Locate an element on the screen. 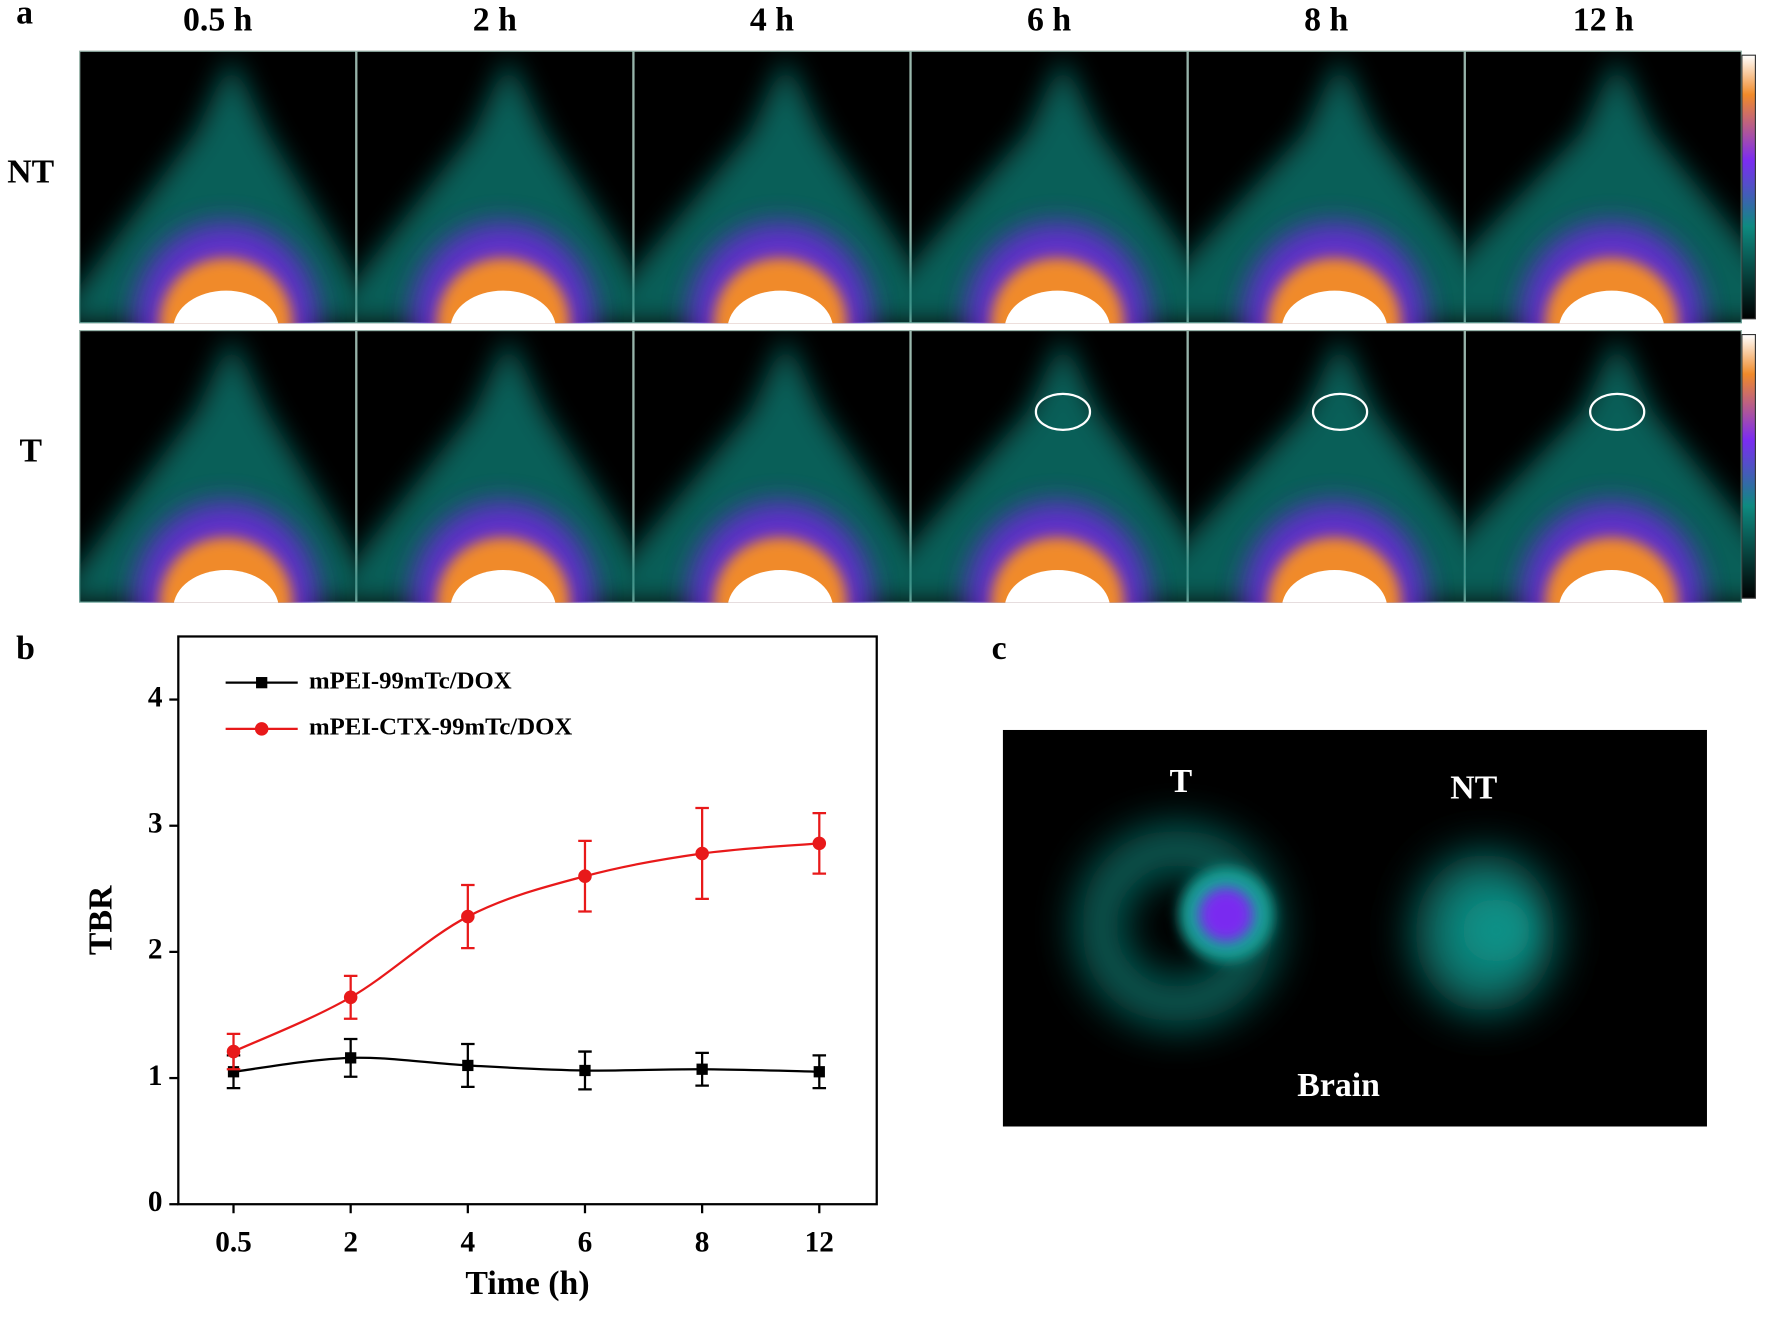  x-axis-label: Time (h) is located at coordinates (527, 1283).